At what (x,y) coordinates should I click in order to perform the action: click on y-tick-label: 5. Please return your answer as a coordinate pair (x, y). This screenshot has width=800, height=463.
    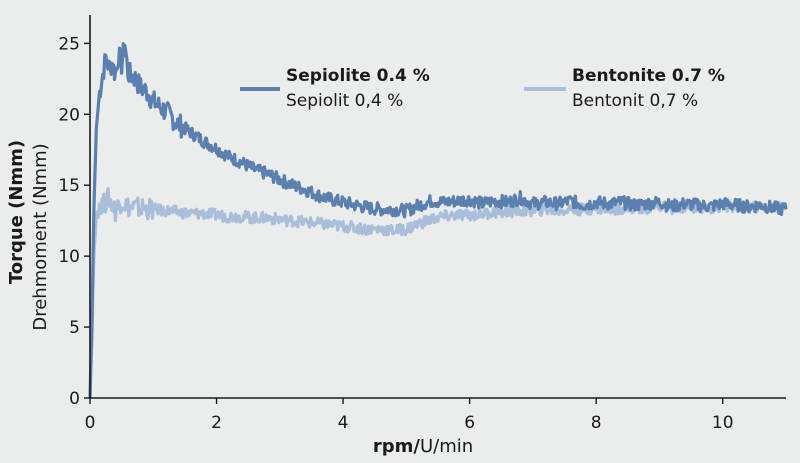
    Looking at the image, I should click on (74, 328).